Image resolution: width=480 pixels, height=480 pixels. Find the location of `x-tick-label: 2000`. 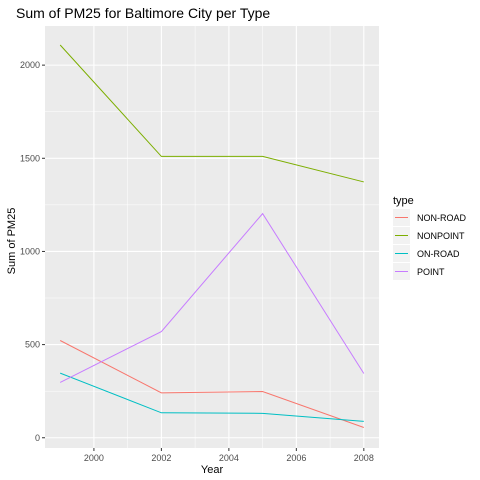

x-tick-label: 2000 is located at coordinates (94, 458).